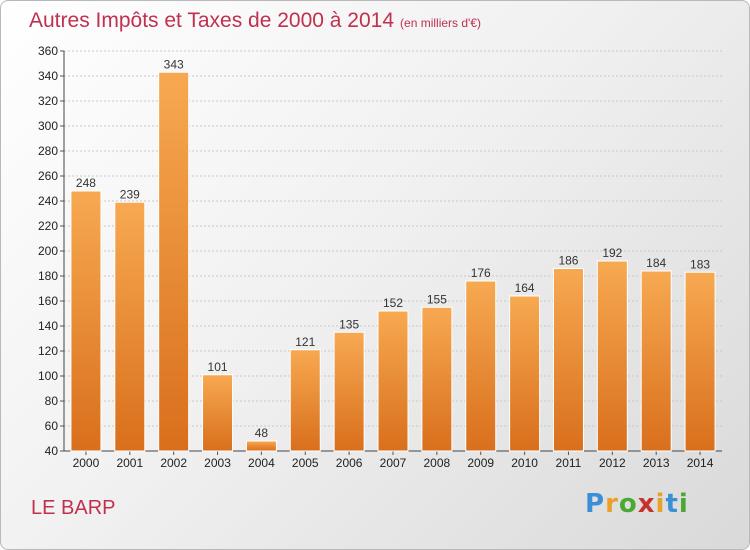  Describe the element at coordinates (646, 504) in the screenshot. I see `logo-letter: x` at that location.